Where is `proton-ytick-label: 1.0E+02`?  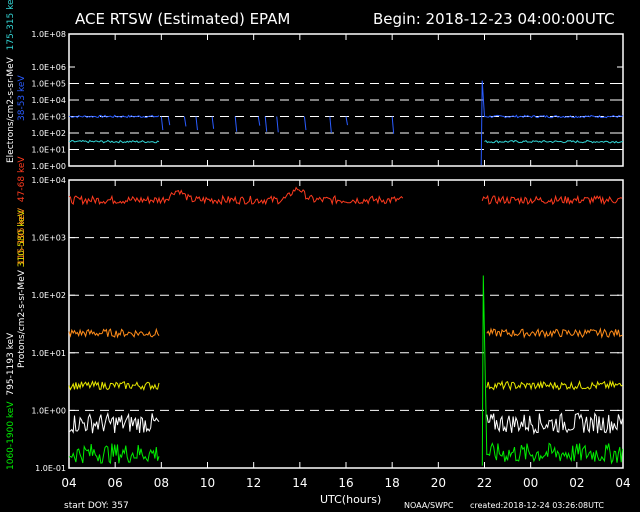
proton-ytick-label: 1.0E+02 is located at coordinates (48, 295).